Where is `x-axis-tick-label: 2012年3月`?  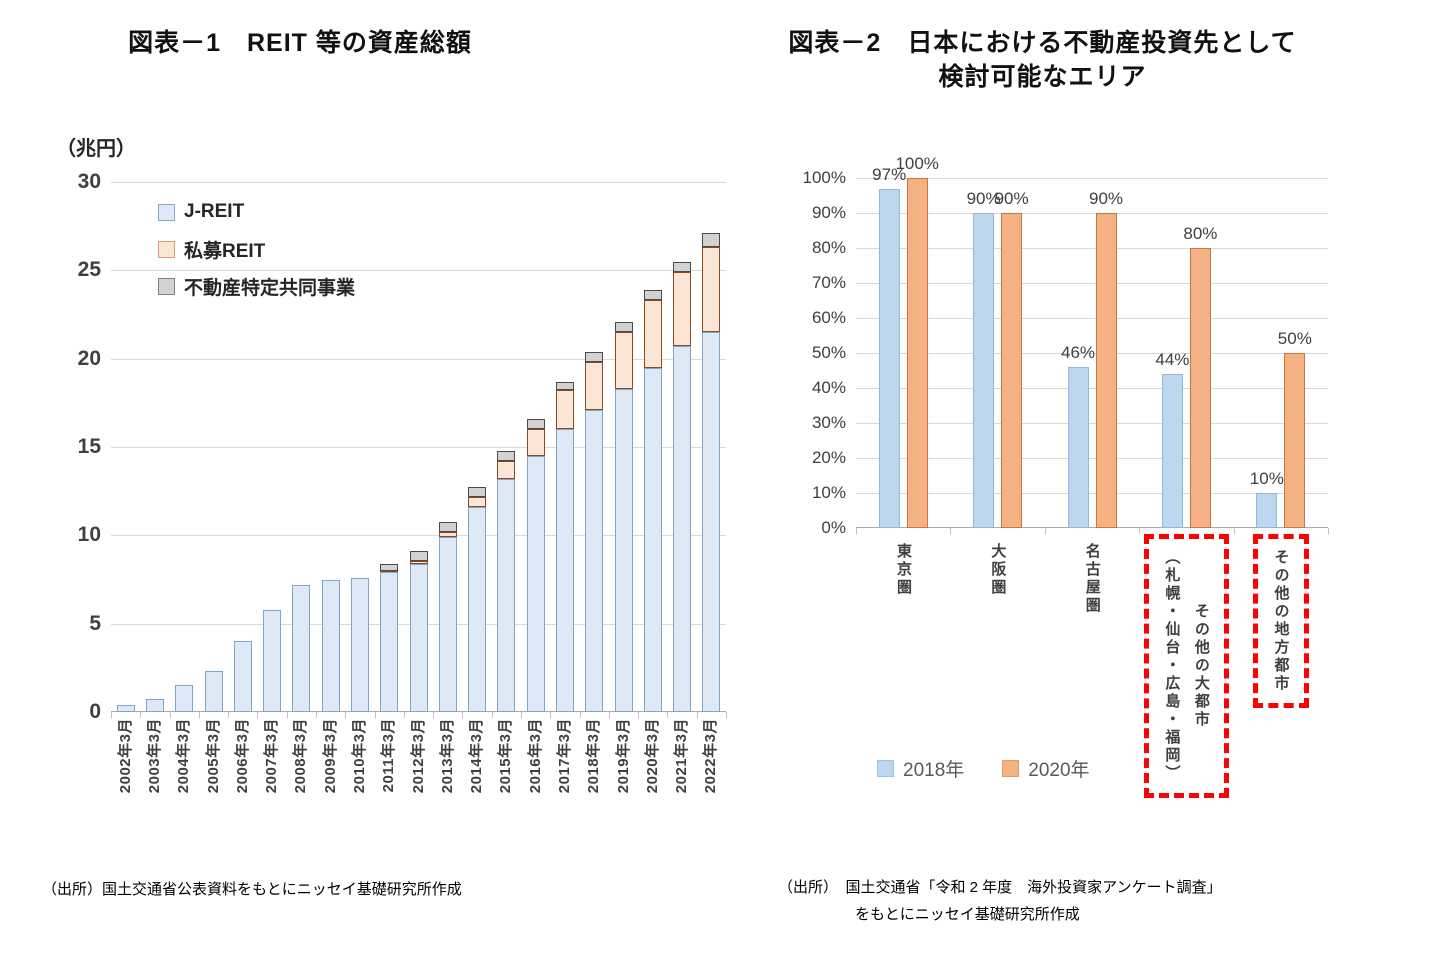
x-axis-tick-label: 2012年3月 is located at coordinates (418, 756).